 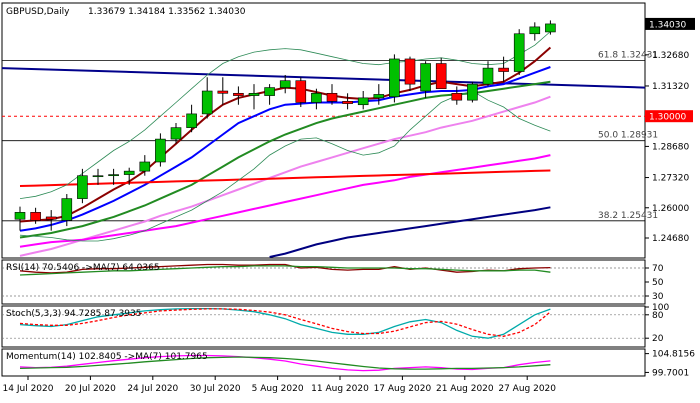 I want to click on momentum-panel, so click(x=323, y=362).